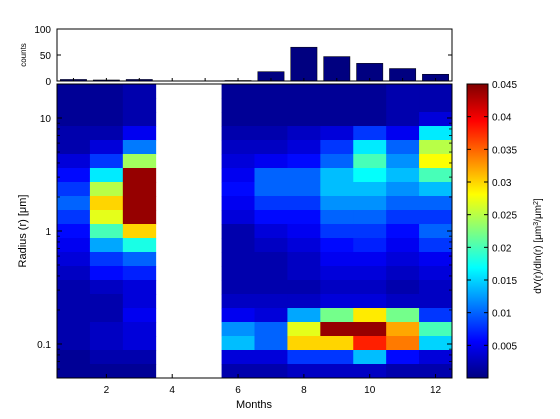 The image size is (560, 419). Describe the element at coordinates (23, 55) in the screenshot. I see `counts-y-axis-label: counts` at that location.